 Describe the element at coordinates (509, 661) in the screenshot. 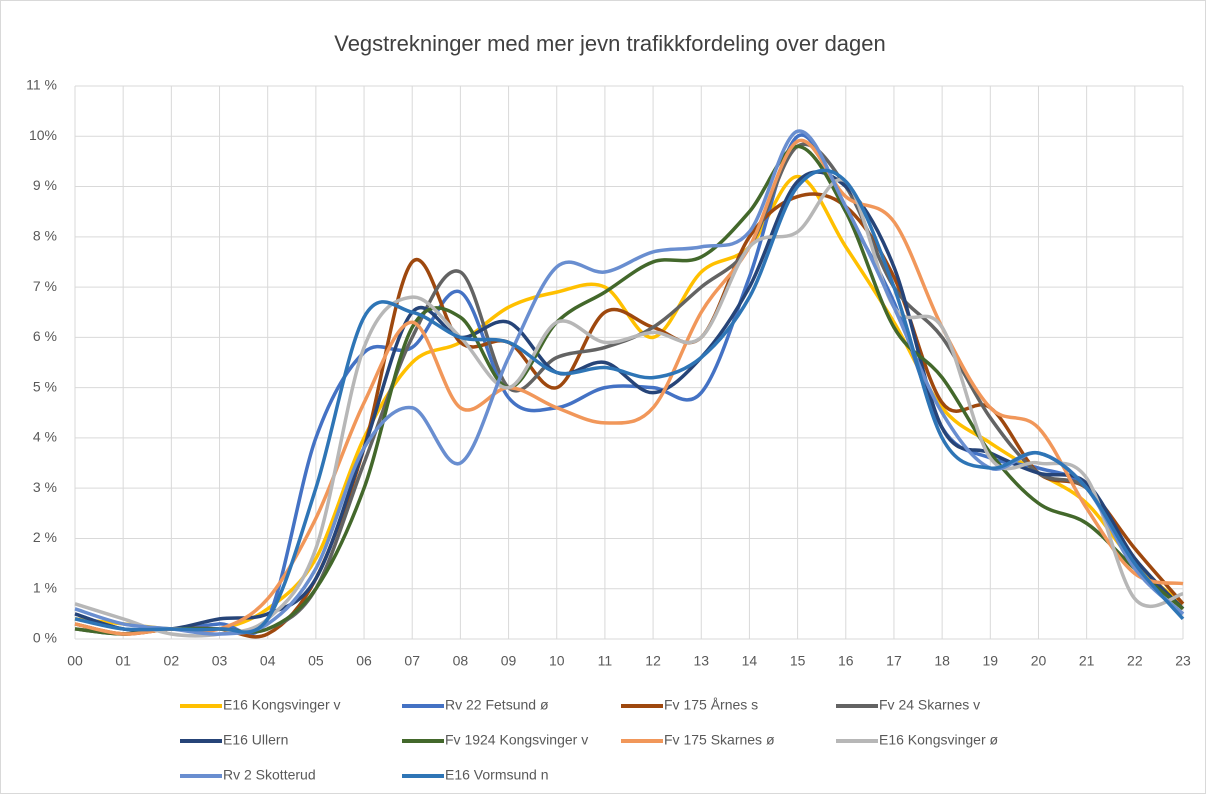

I see `x-tick-label: 09` at that location.